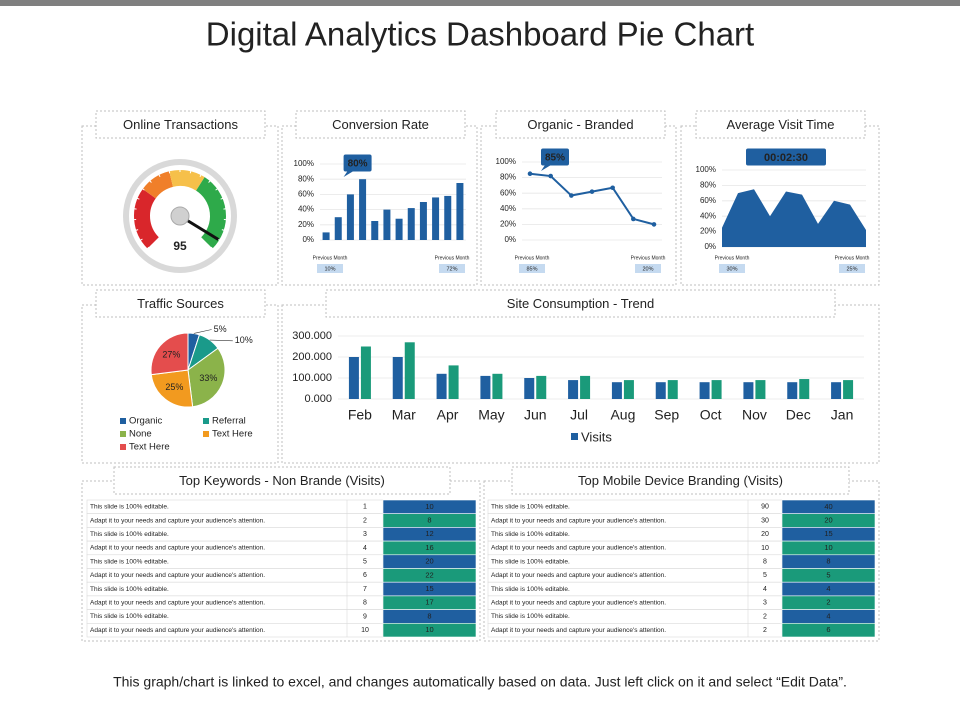  Describe the element at coordinates (765, 534) in the screenshot. I see `table-cell: 20` at that location.